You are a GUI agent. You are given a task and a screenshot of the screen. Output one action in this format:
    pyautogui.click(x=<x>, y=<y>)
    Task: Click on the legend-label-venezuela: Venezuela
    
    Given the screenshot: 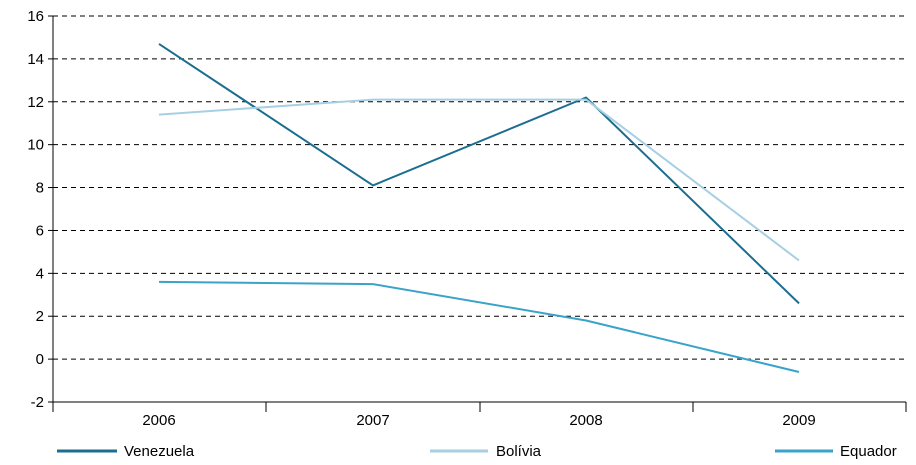 What is the action you would take?
    pyautogui.click(x=159, y=451)
    